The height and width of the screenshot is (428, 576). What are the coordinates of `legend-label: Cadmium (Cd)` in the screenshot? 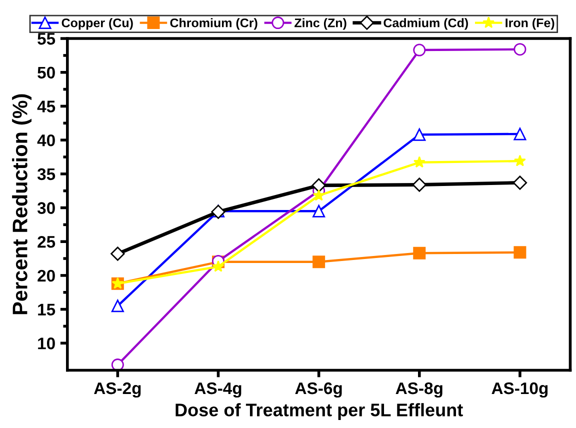 It's located at (426, 24).